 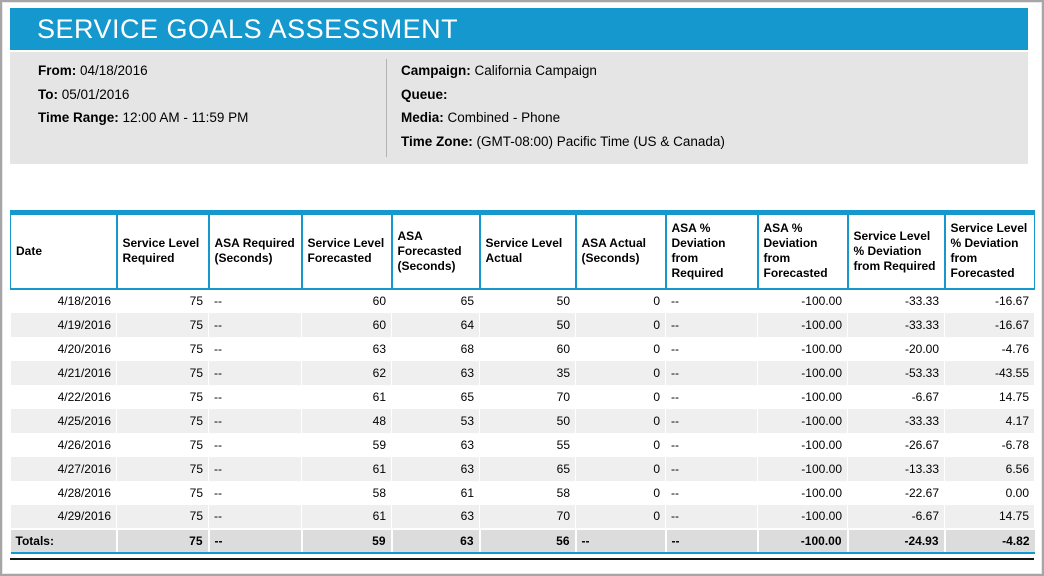 What do you see at coordinates (424, 94) in the screenshot?
I see `filter-queue-label: Queue:` at bounding box center [424, 94].